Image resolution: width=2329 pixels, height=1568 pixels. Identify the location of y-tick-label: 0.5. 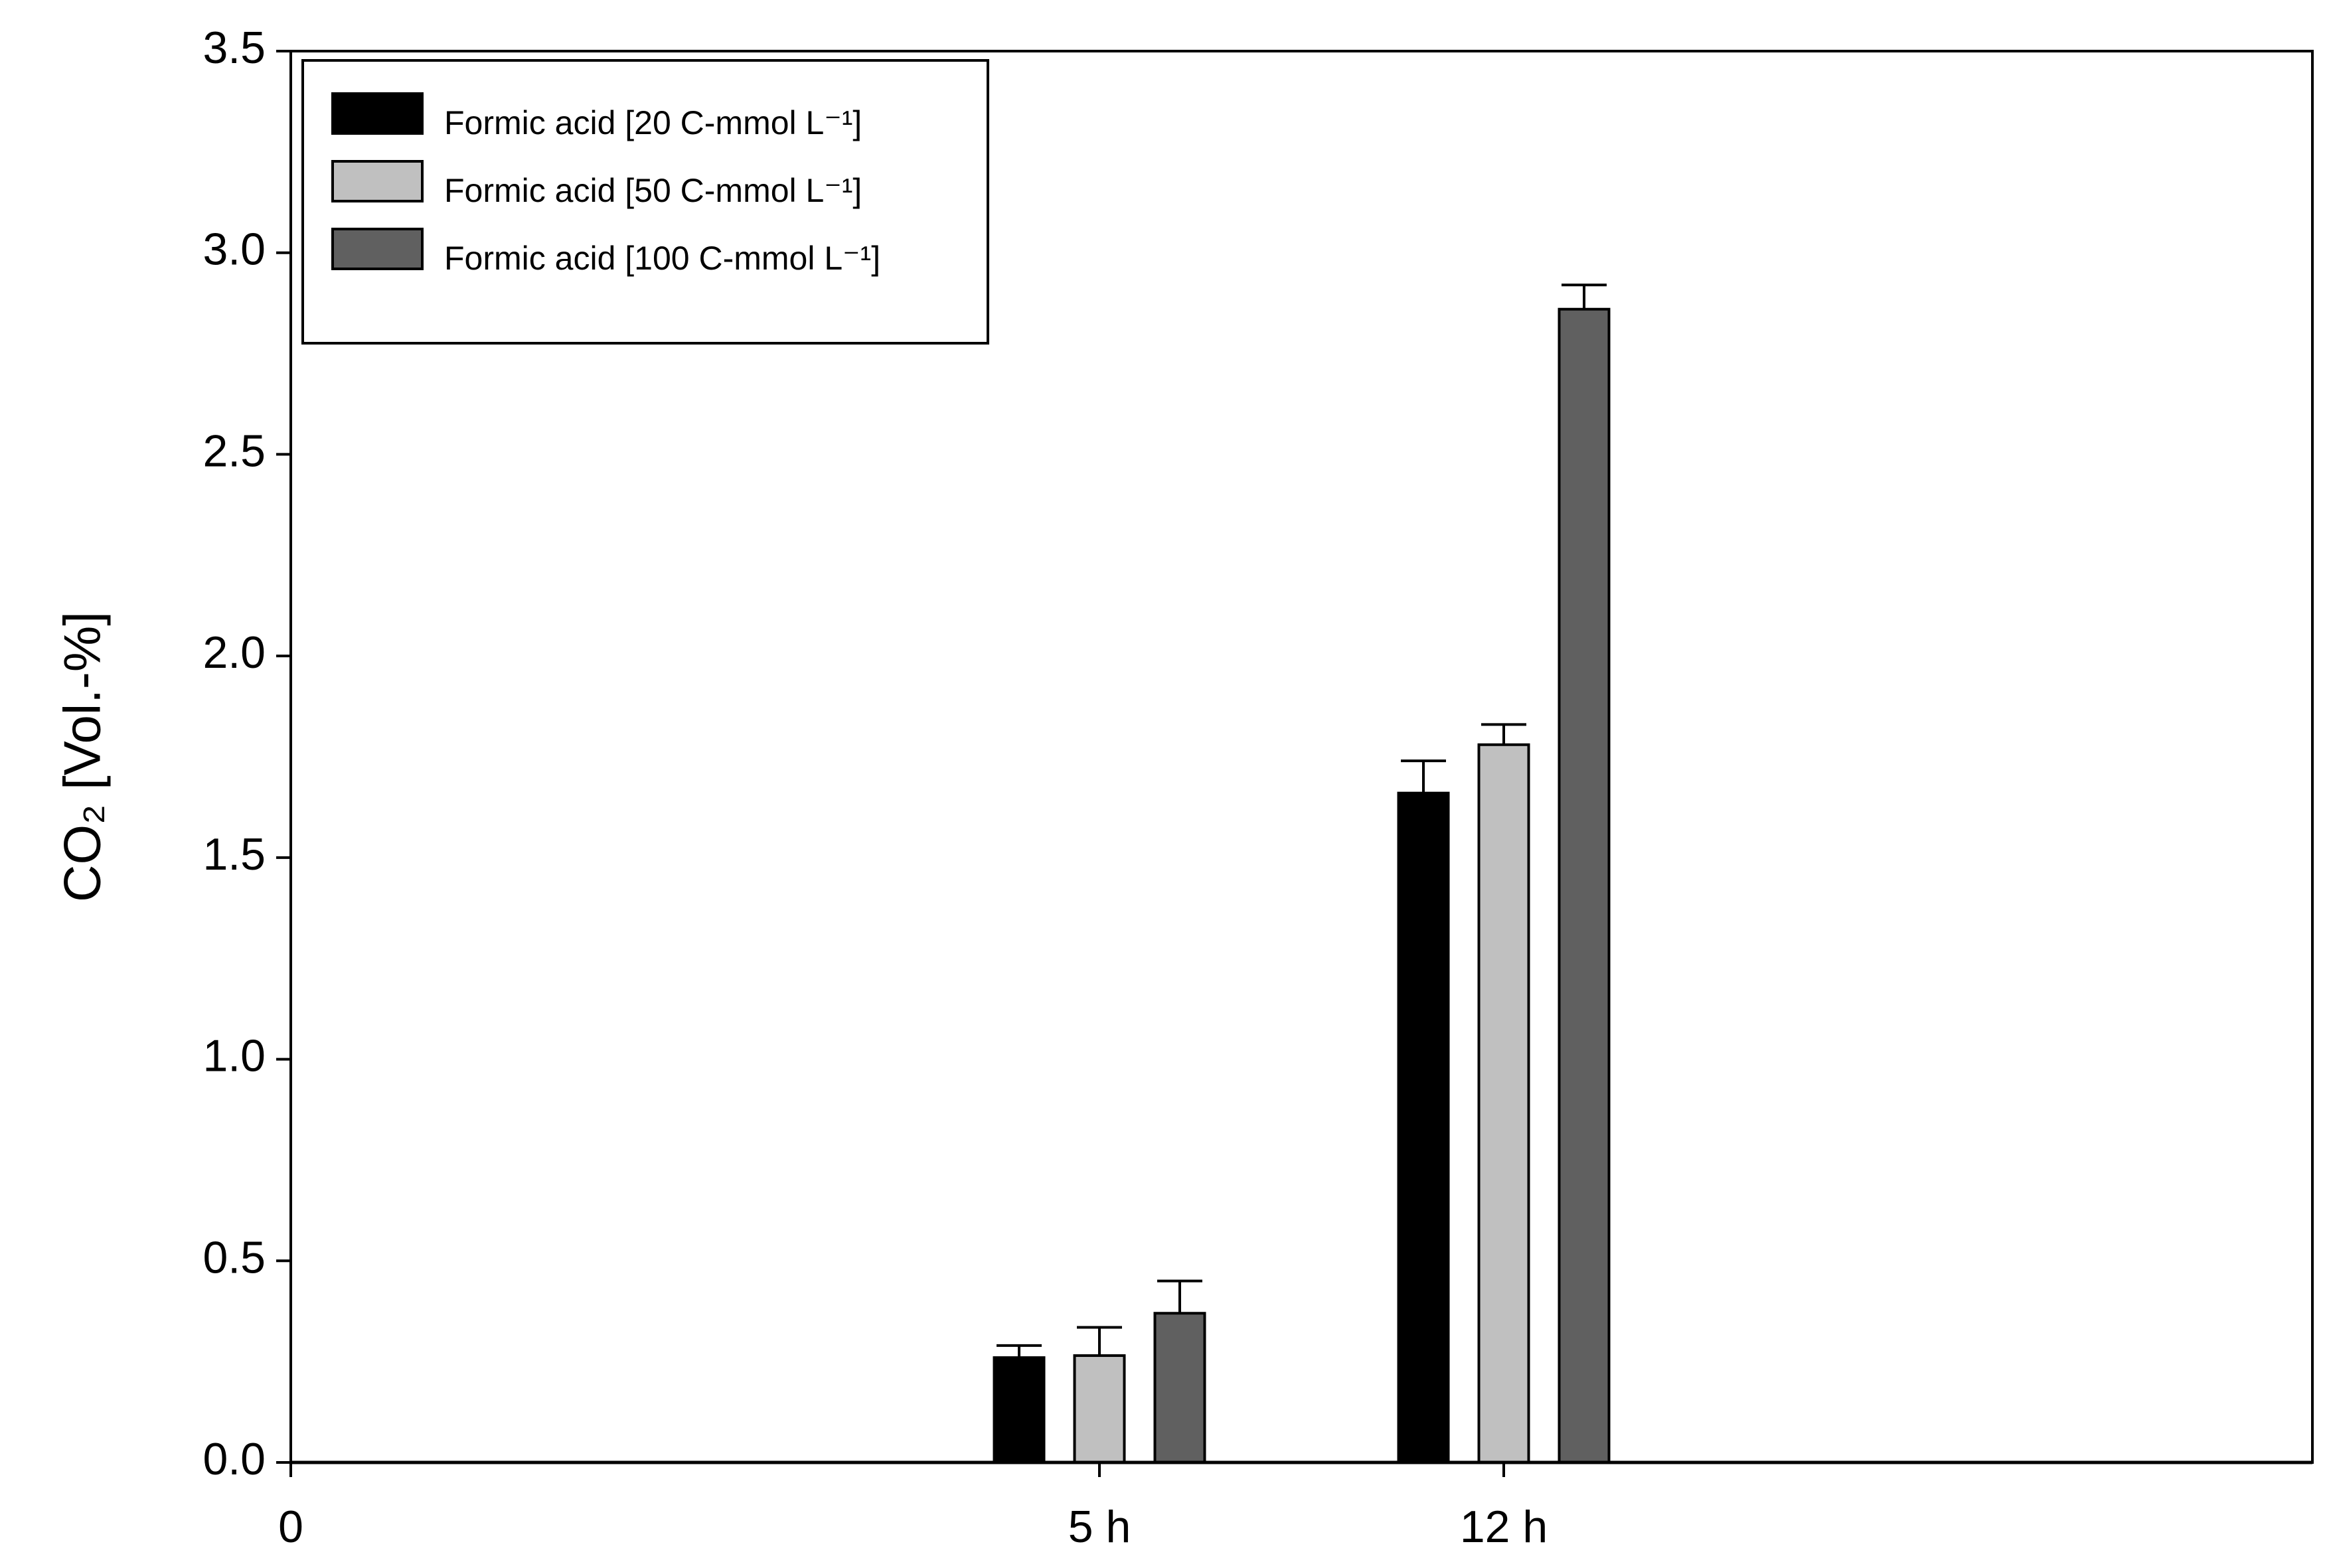
(234, 1258).